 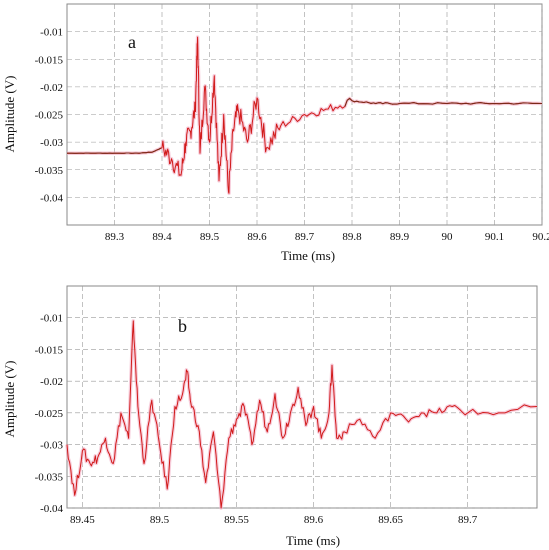 What do you see at coordinates (274, 520) in the screenshot?
I see `x-tick-labels-b: 89.45 89.5 89.55 89.6 89.65 89.7` at bounding box center [274, 520].